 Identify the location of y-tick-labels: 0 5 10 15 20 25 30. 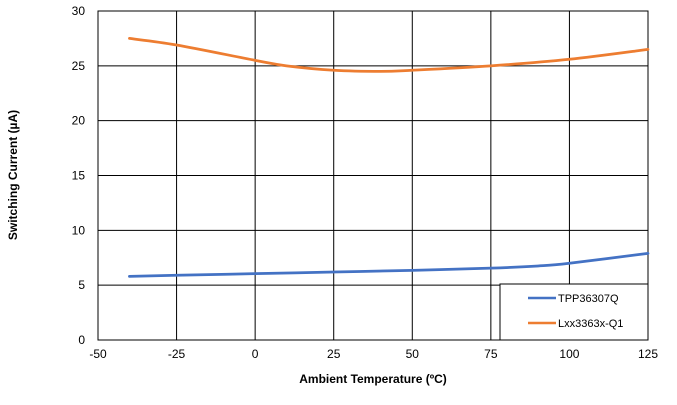
(79, 175).